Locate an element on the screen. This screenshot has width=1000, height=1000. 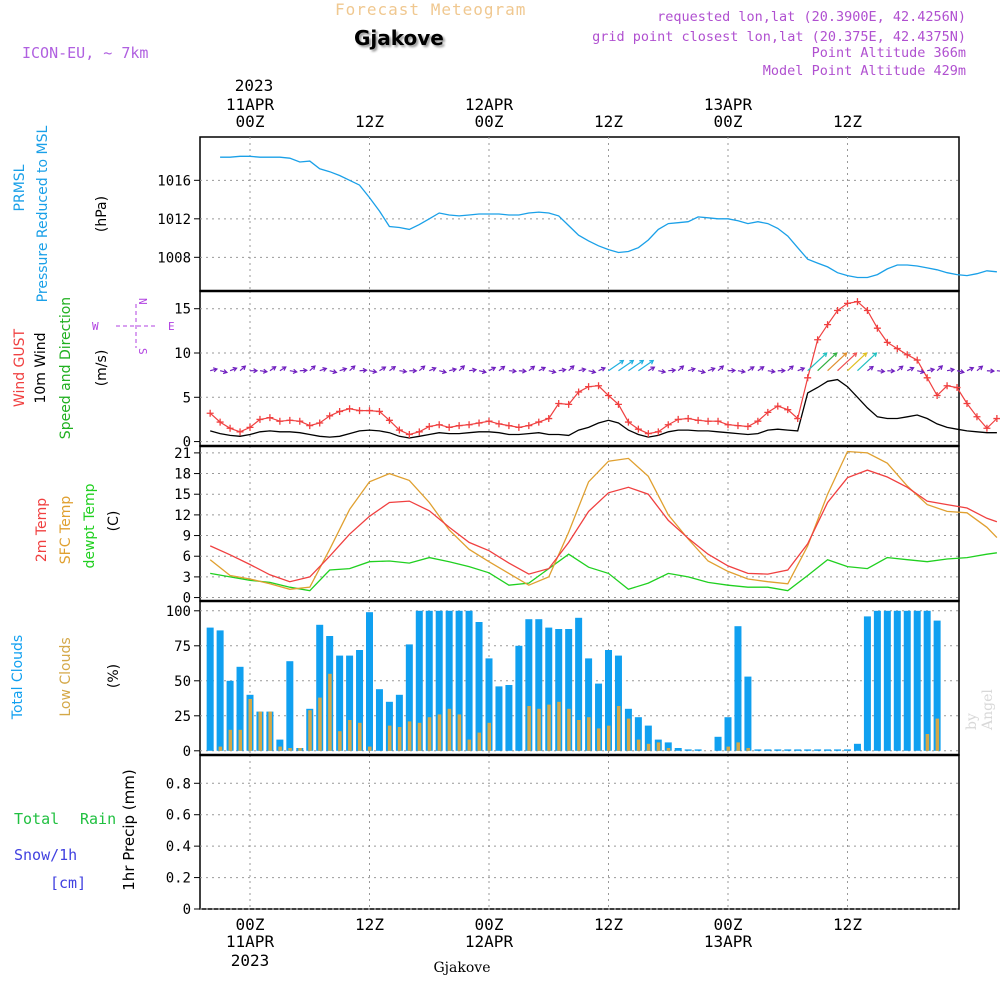
panel-frame-precipitation is located at coordinates (579, 832).